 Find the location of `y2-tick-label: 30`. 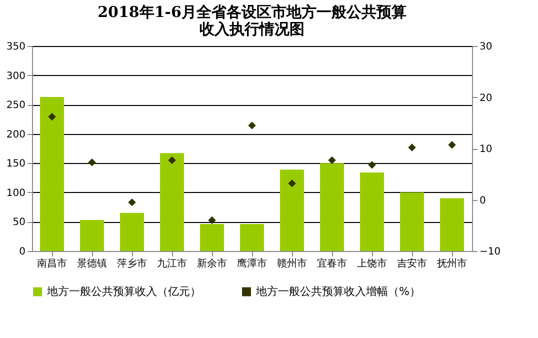

y2-tick-label: 30 is located at coordinates (486, 47).